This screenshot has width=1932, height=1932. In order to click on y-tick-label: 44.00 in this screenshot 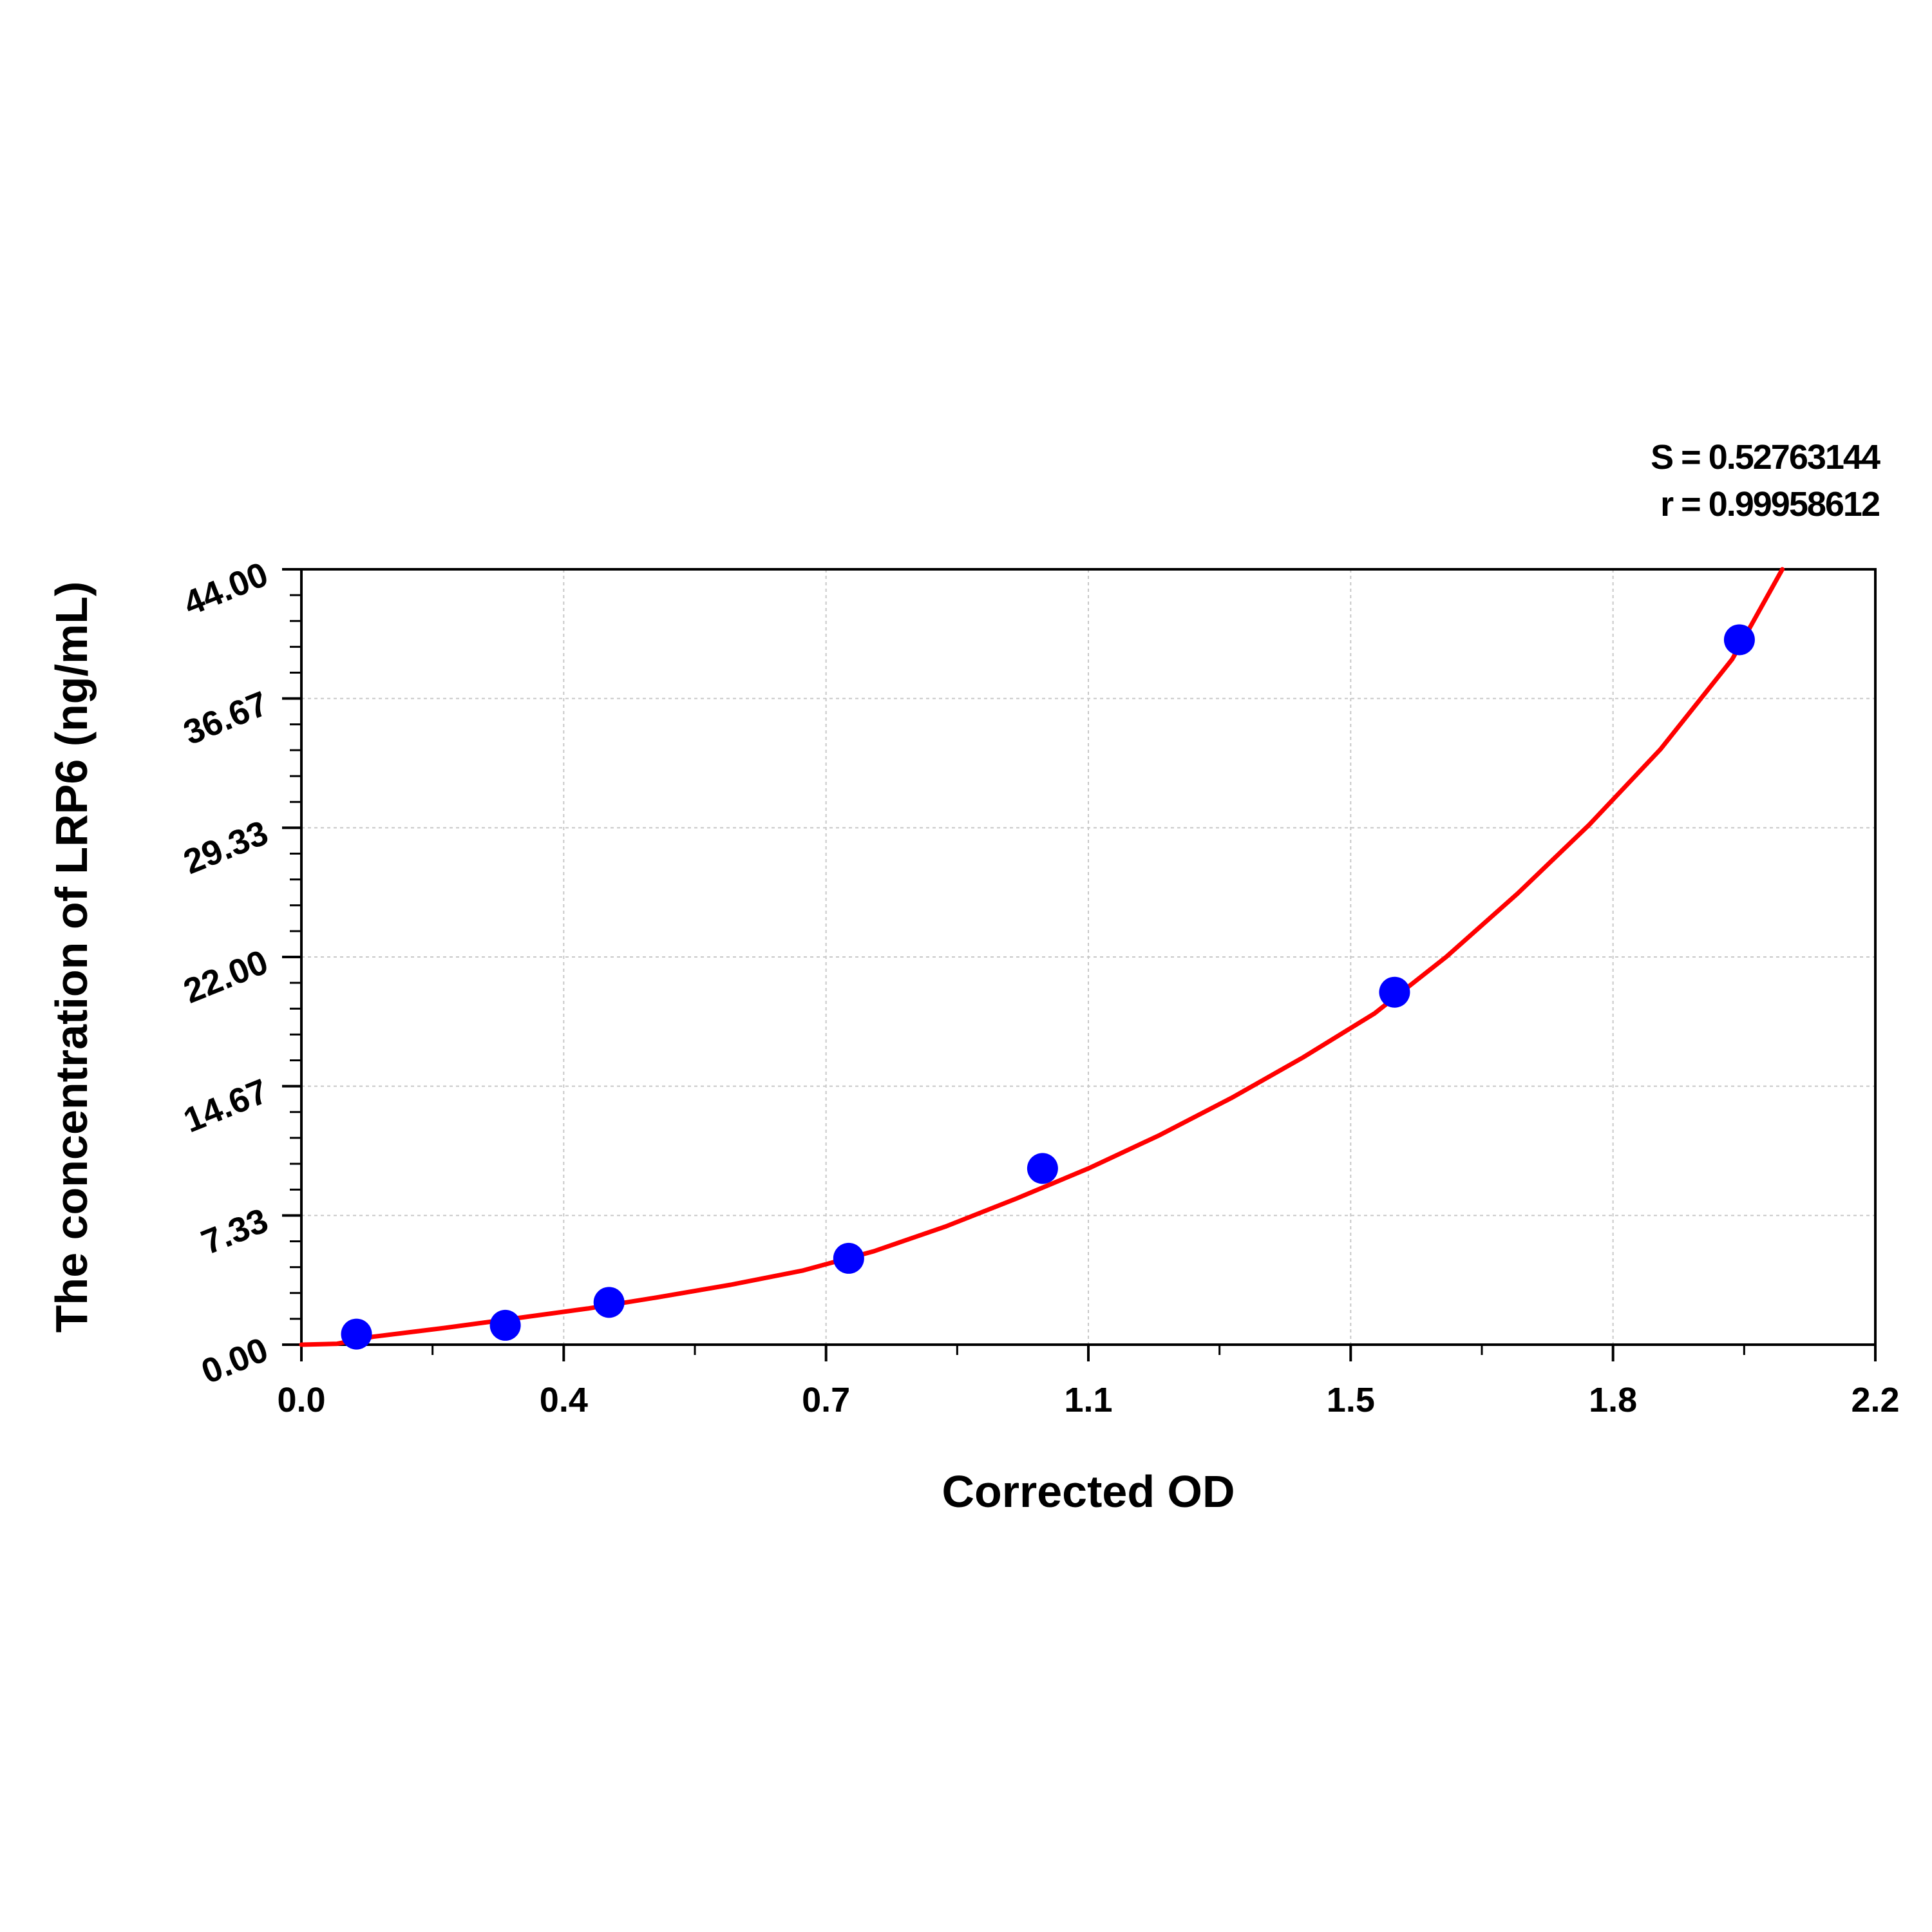, I will do `click(226, 588)`.